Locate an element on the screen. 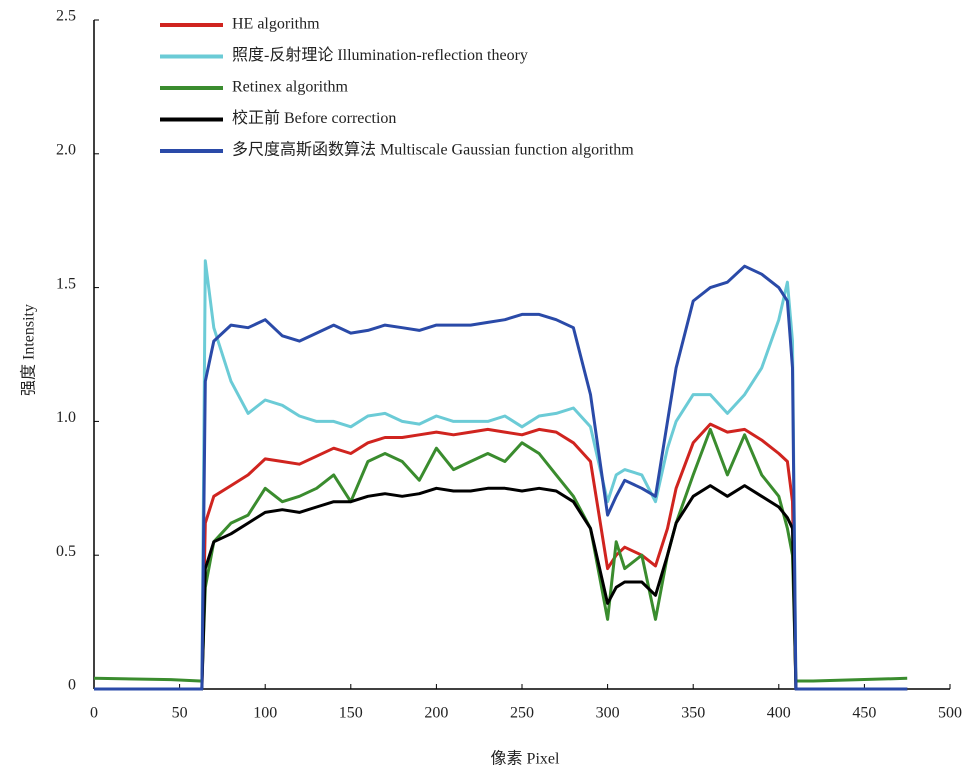 The image size is (977, 782). x-axis-label: 像素 Pixel is located at coordinates (525, 759).